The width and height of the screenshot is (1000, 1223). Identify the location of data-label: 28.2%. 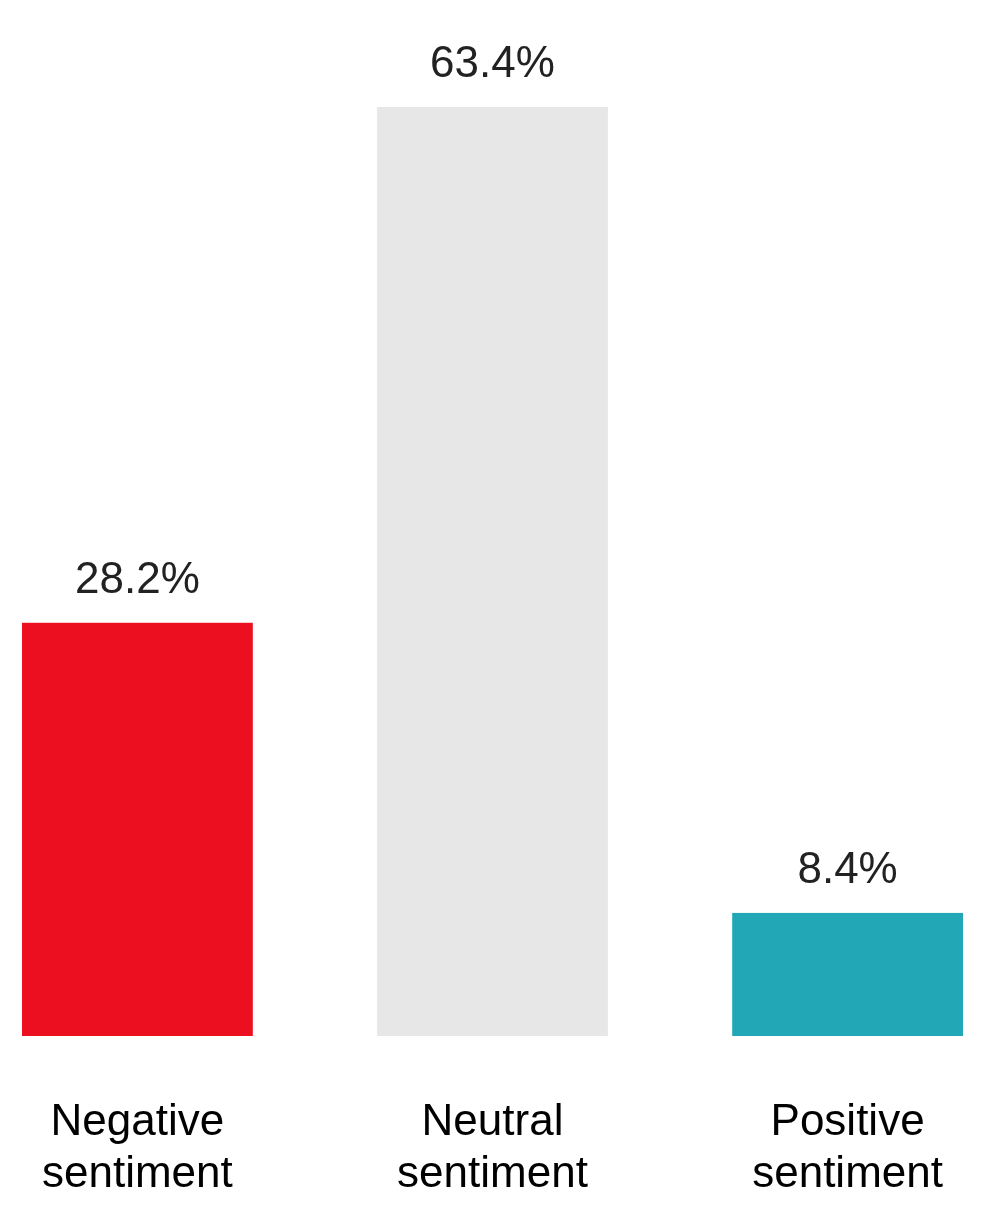
(137, 577).